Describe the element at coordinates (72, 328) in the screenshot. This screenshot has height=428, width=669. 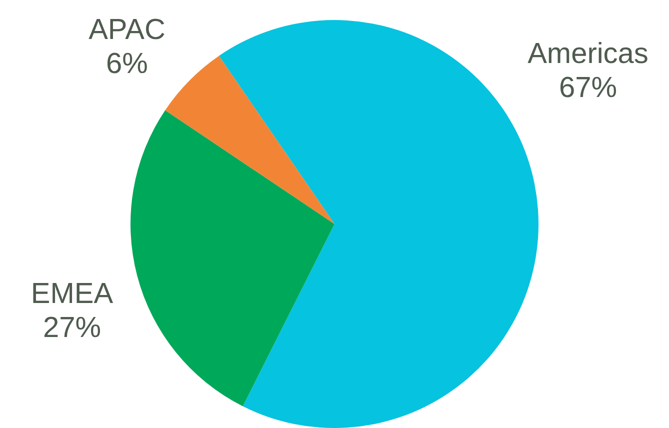
I see `data-label: 27%` at that location.